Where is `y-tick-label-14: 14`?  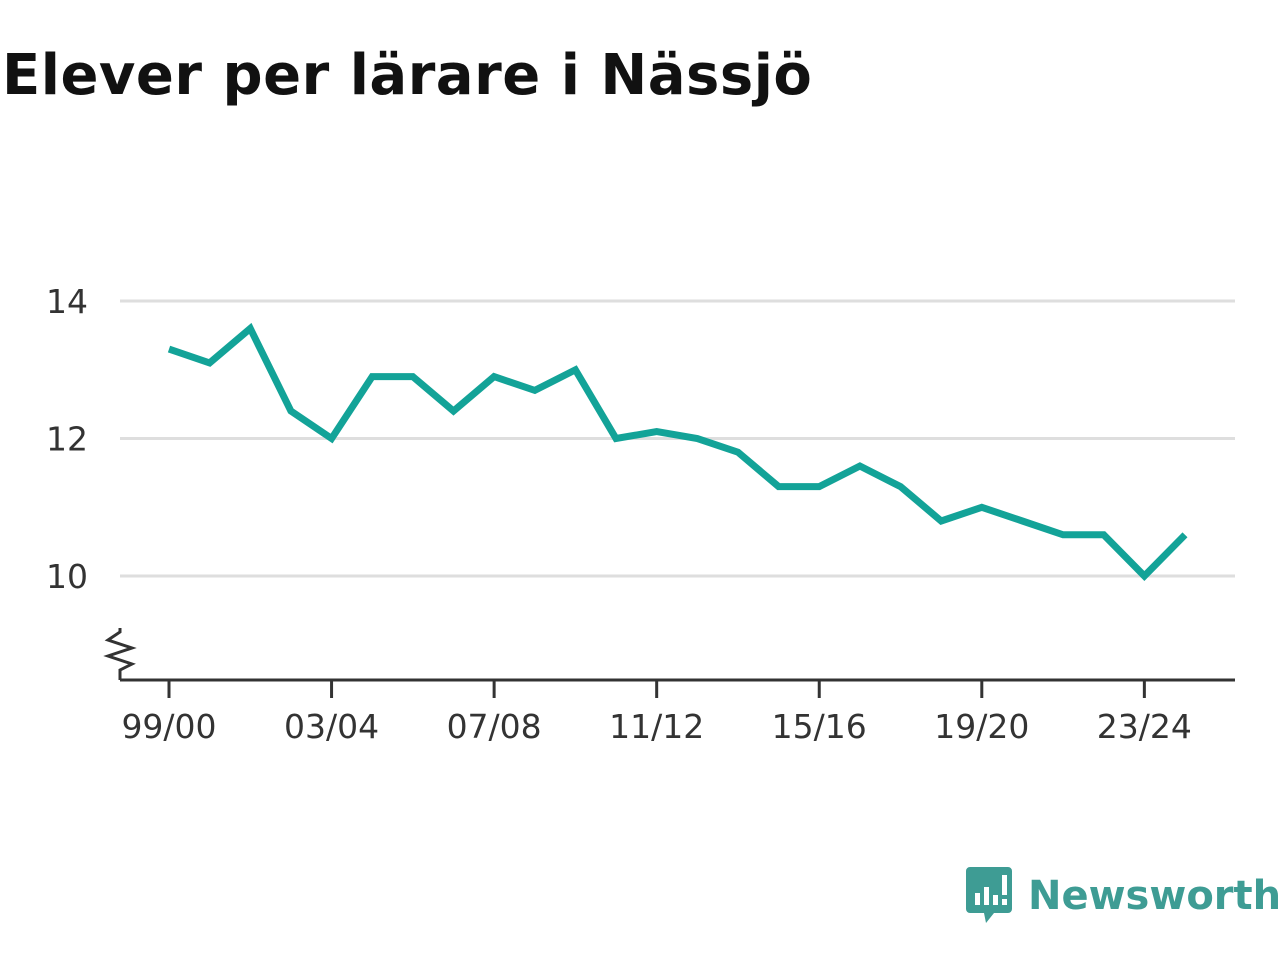
y-tick-label-14: 14 is located at coordinates (67, 301).